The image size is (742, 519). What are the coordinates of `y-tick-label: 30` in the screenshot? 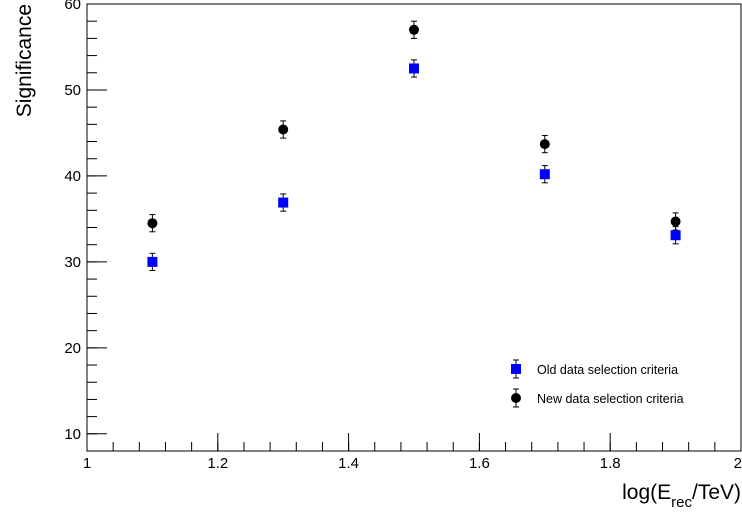 It's located at (72, 262).